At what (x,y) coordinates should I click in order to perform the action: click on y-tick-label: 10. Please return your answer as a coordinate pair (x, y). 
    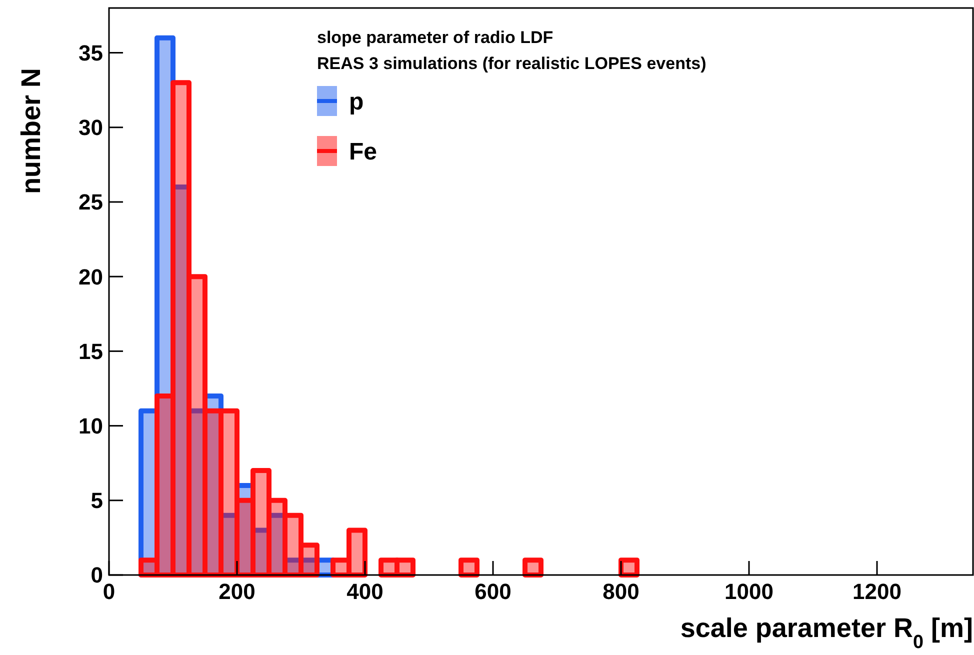
    Looking at the image, I should click on (90, 425).